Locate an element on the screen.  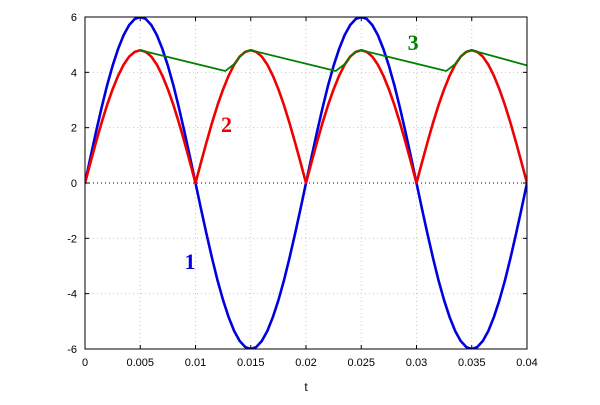
x-tick-label: 0.035 is located at coordinates (472, 363).